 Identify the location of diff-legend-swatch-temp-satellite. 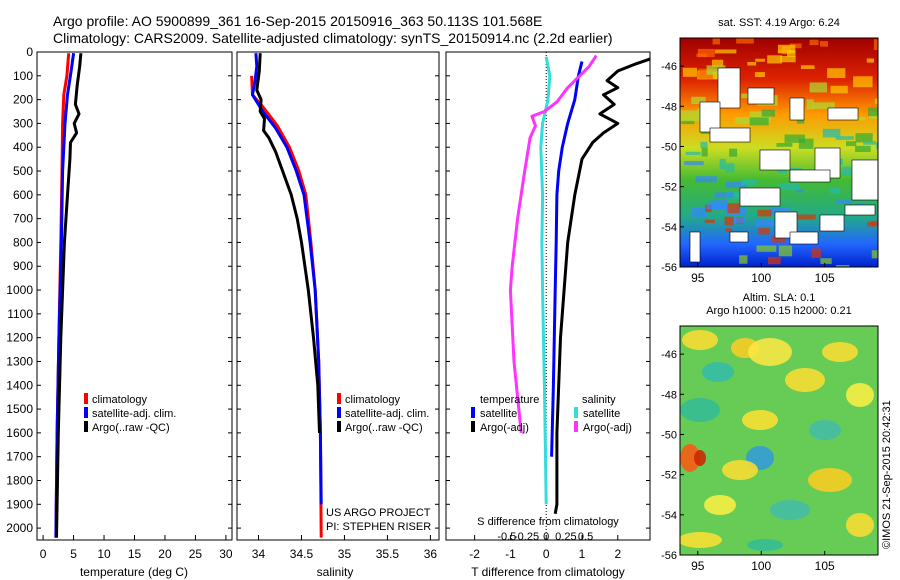
(473, 412).